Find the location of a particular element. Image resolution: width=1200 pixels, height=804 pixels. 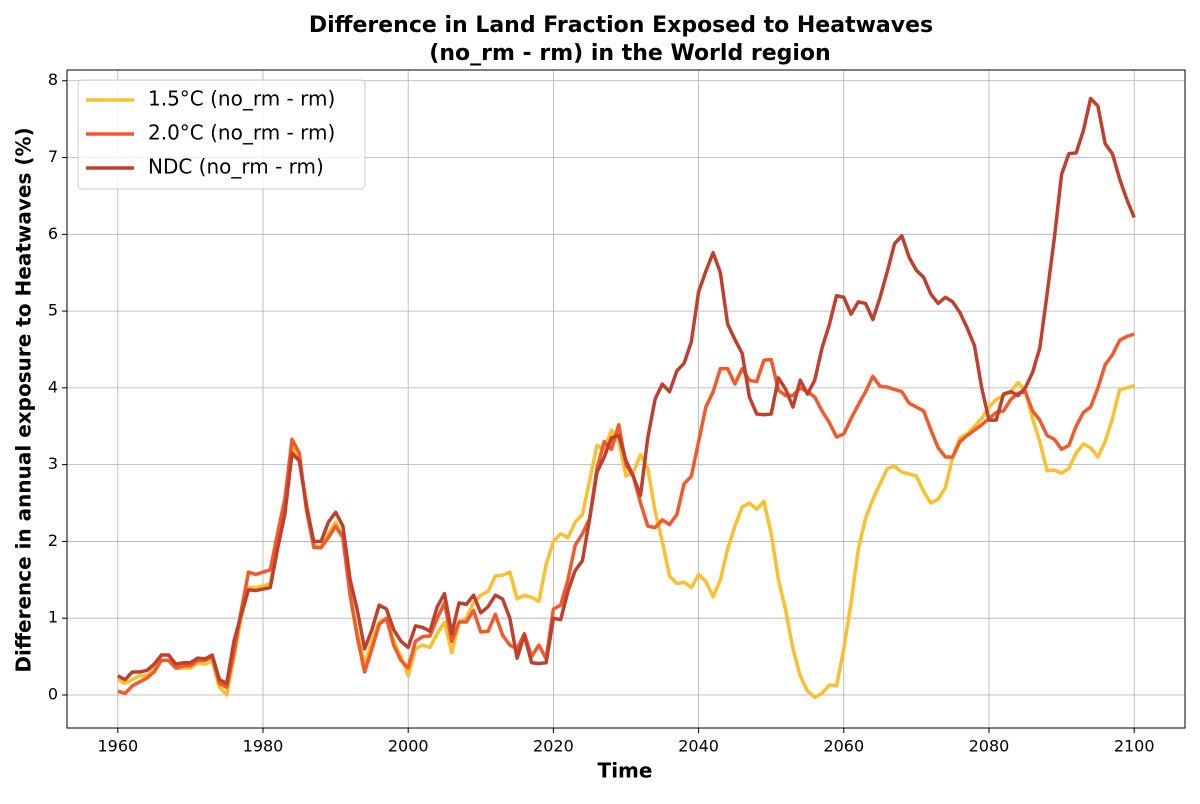

x-tick-label: 2020 is located at coordinates (553, 746).